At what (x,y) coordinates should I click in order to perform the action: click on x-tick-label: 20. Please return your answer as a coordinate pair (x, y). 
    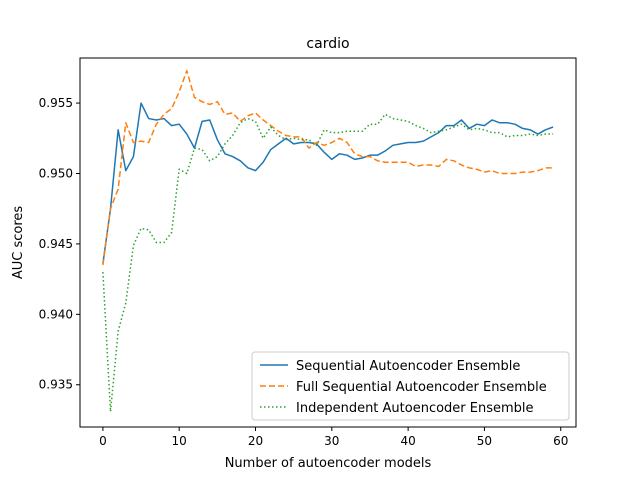
    Looking at the image, I should click on (255, 441).